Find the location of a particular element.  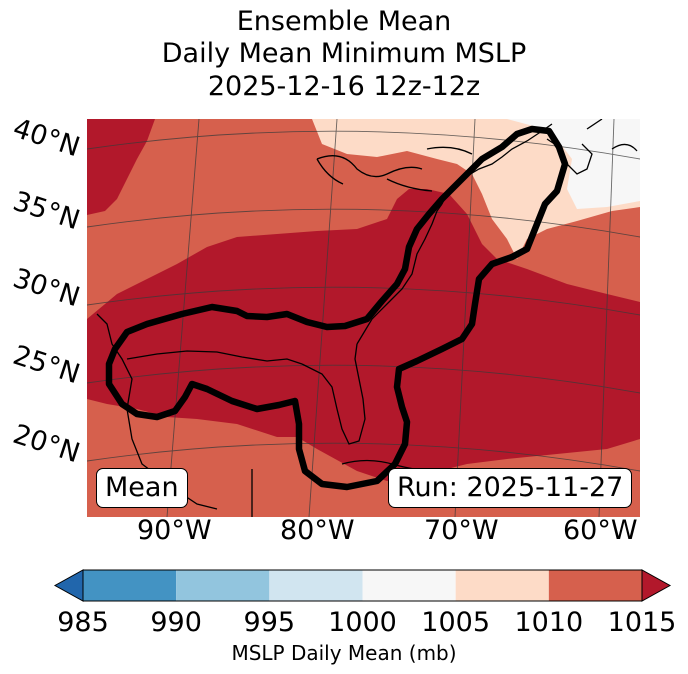

lat-label-25: 25°N is located at coordinates (46, 365).